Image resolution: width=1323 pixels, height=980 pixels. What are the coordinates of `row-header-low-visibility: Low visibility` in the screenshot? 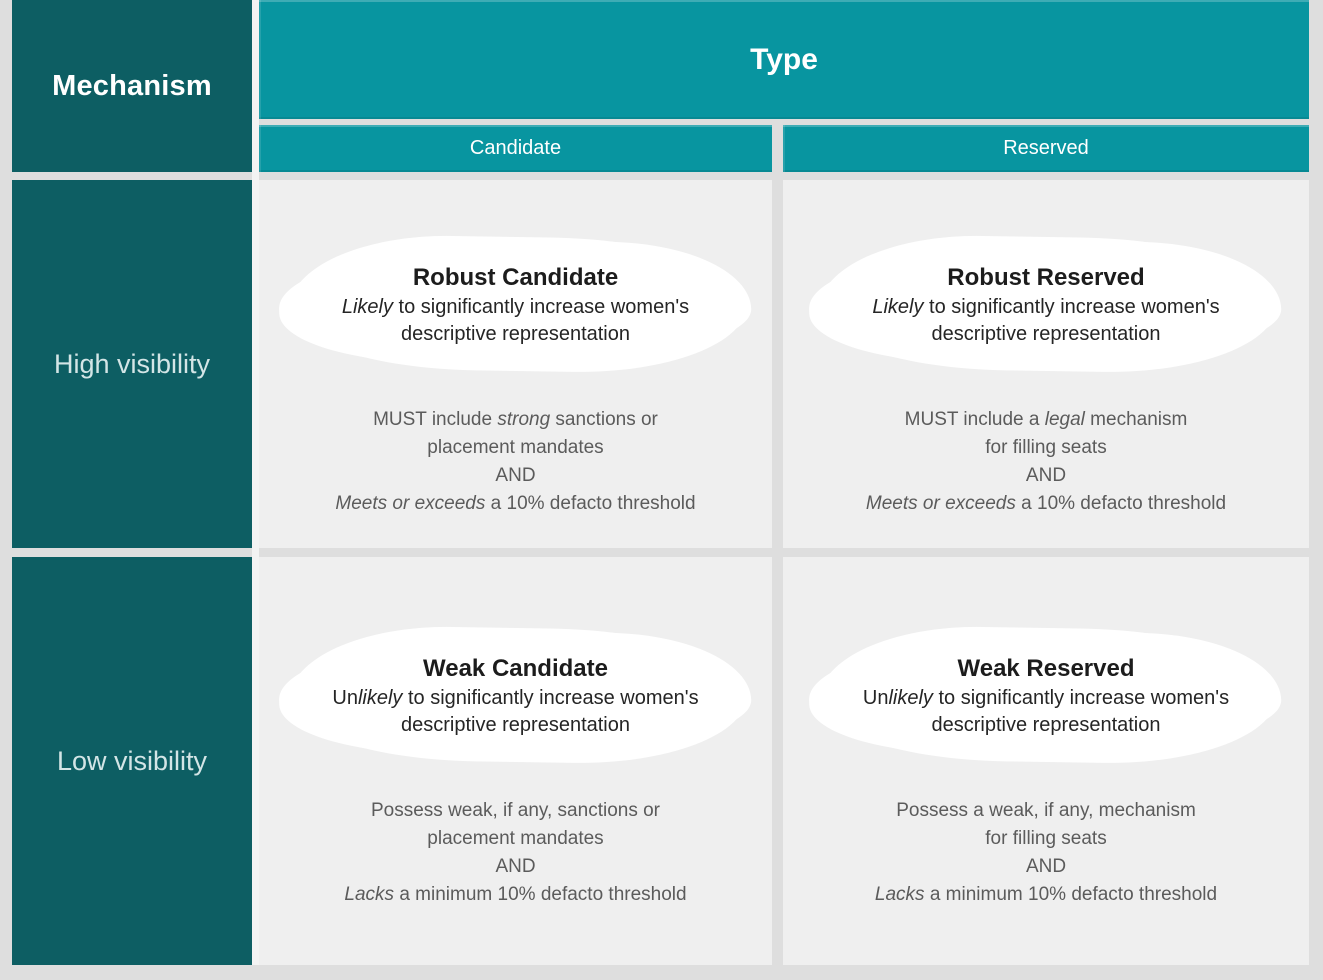 It's located at (132, 761).